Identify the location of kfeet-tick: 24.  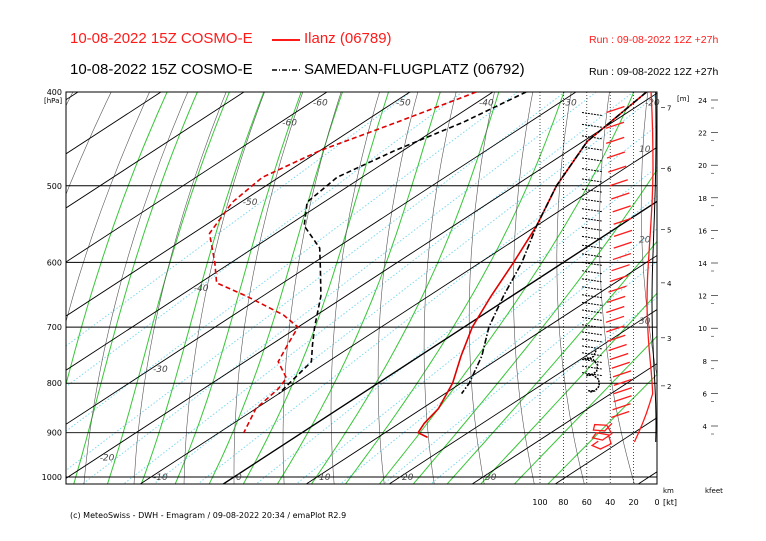
(702, 101).